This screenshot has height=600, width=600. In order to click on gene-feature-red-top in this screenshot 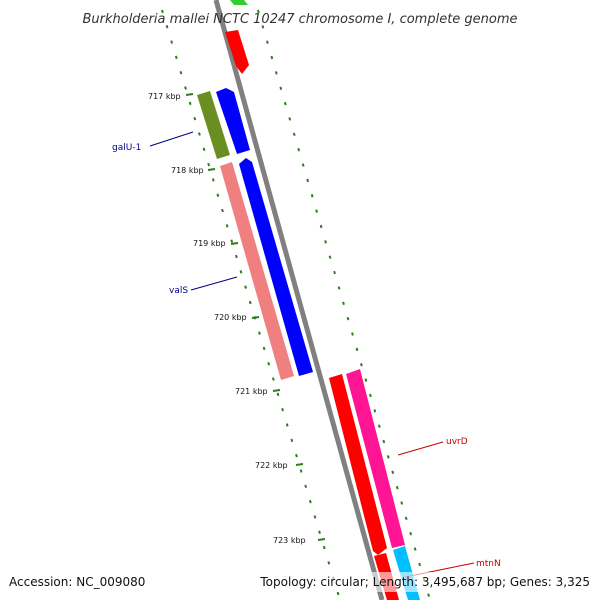, I will do `click(237, 52)`.